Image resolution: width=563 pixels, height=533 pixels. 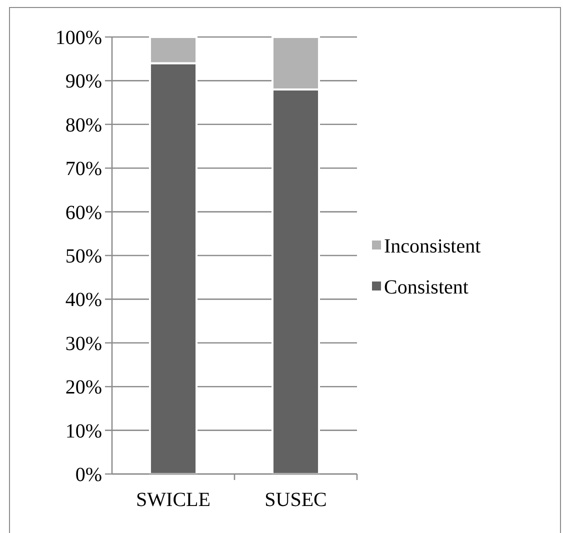 I want to click on y-tick-label: 0%, so click(x=88, y=475).